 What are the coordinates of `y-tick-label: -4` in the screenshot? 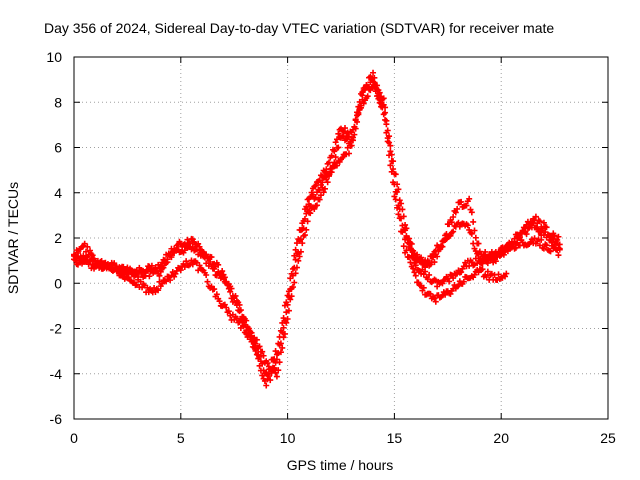 It's located at (56, 374).